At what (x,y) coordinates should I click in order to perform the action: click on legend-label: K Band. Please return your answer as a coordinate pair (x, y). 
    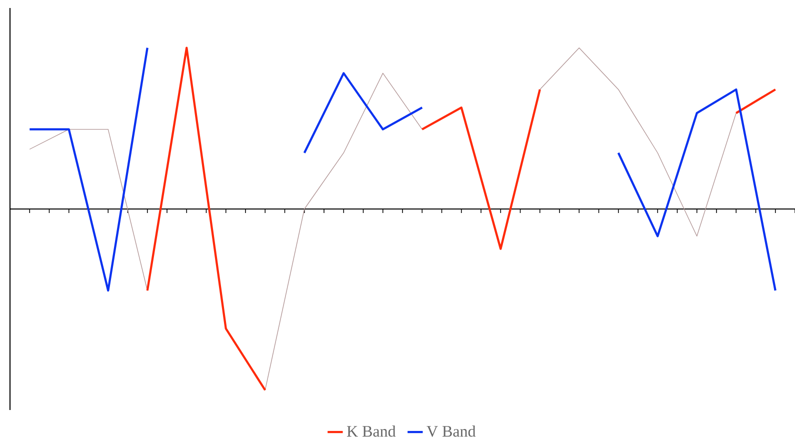
    Looking at the image, I should click on (371, 431).